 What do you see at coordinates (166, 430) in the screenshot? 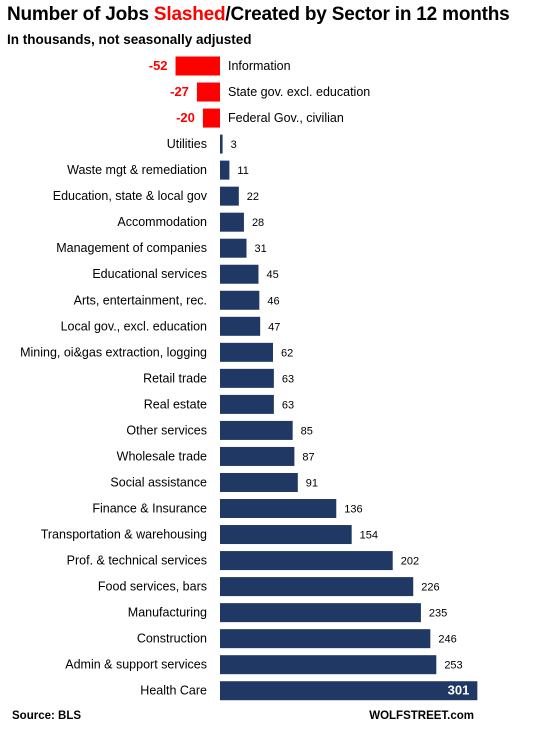
I see `category-label-15: Other services` at bounding box center [166, 430].